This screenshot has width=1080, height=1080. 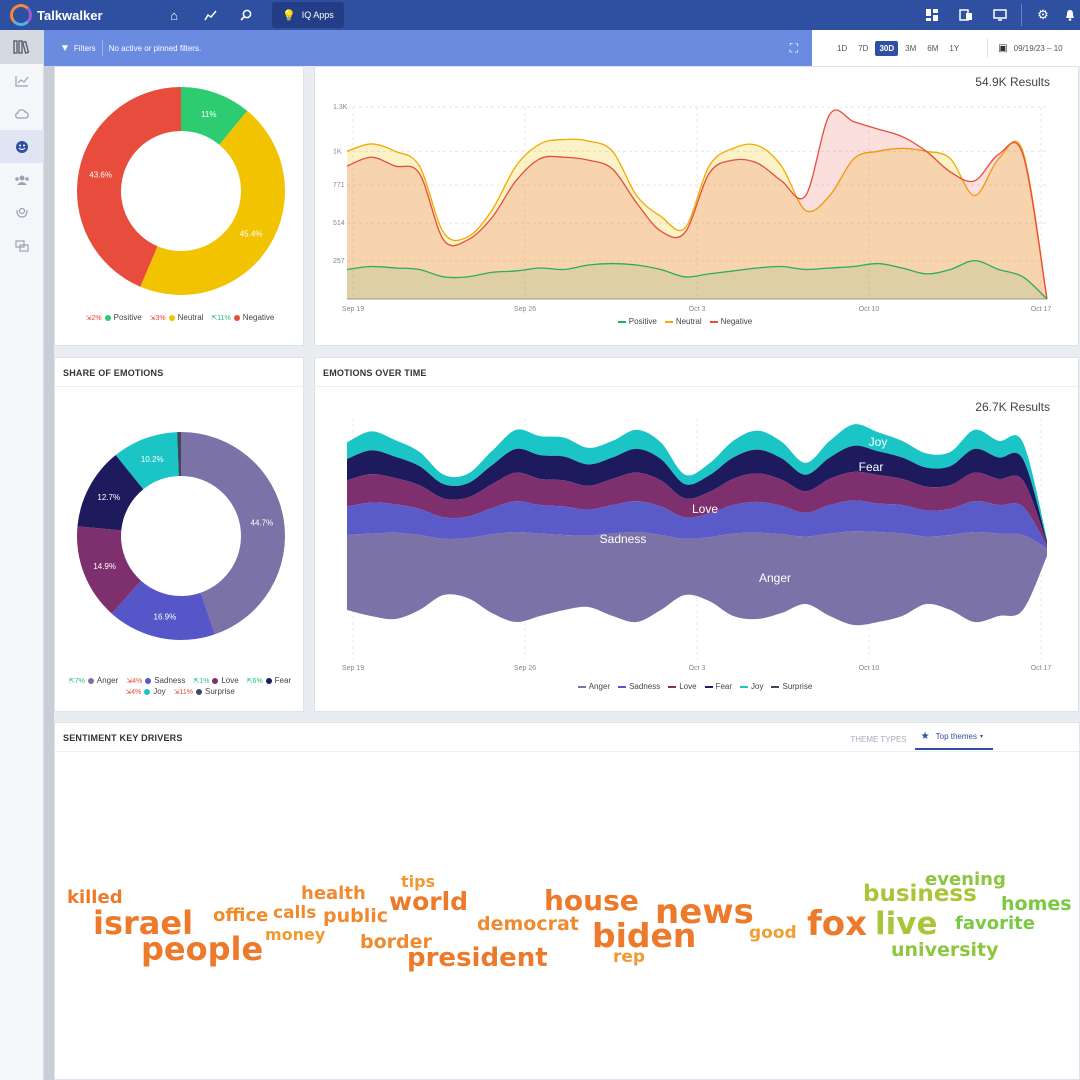 I want to click on word-rep: rep, so click(x=629, y=957).